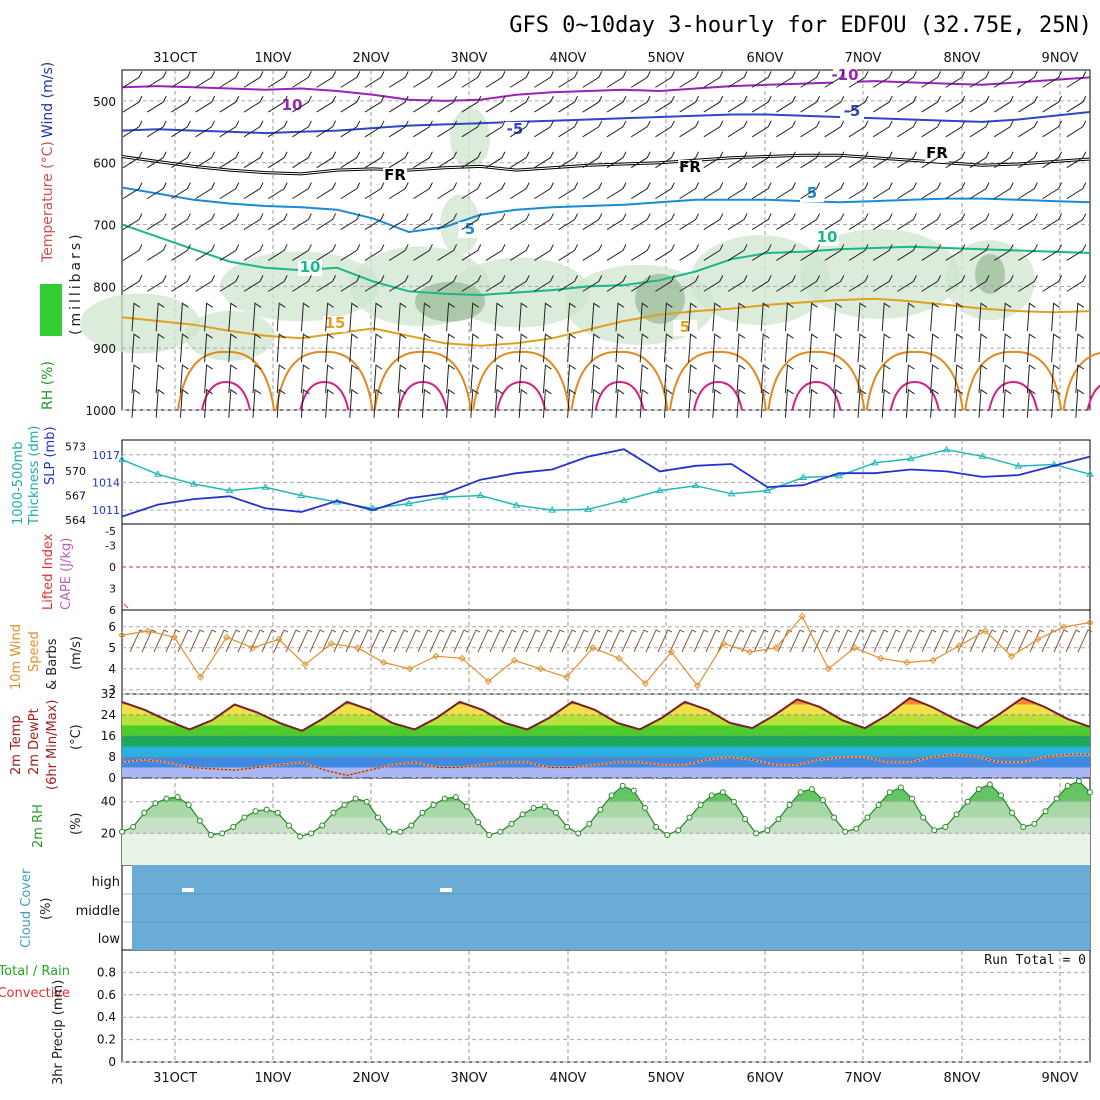  I want to click on ylabel-thickness-2: Thickness (dm), so click(34, 476).